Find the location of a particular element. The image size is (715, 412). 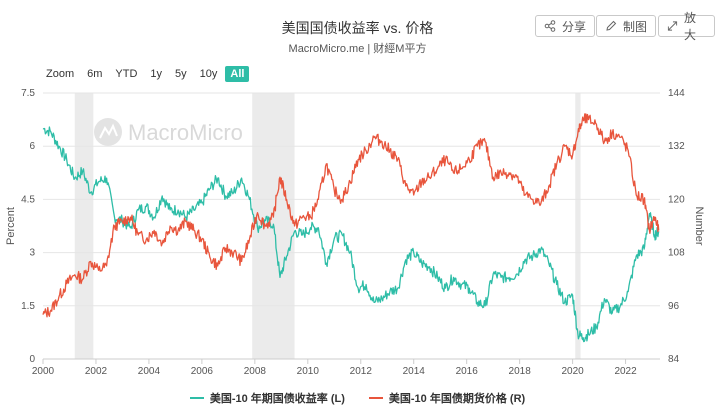

legend-item-yield: 美国-10 年期国债收益率 (L) is located at coordinates (267, 398).